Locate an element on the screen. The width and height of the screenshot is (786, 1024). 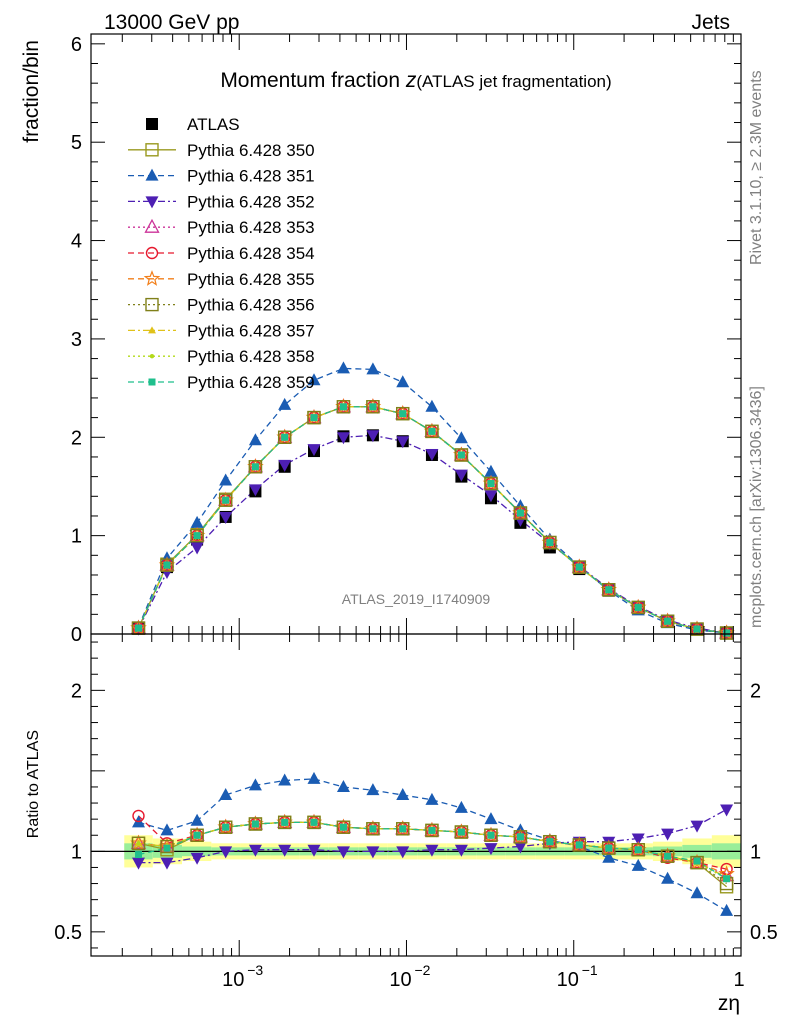
legend-label: Pythia 6.428 359 is located at coordinates (251, 382).